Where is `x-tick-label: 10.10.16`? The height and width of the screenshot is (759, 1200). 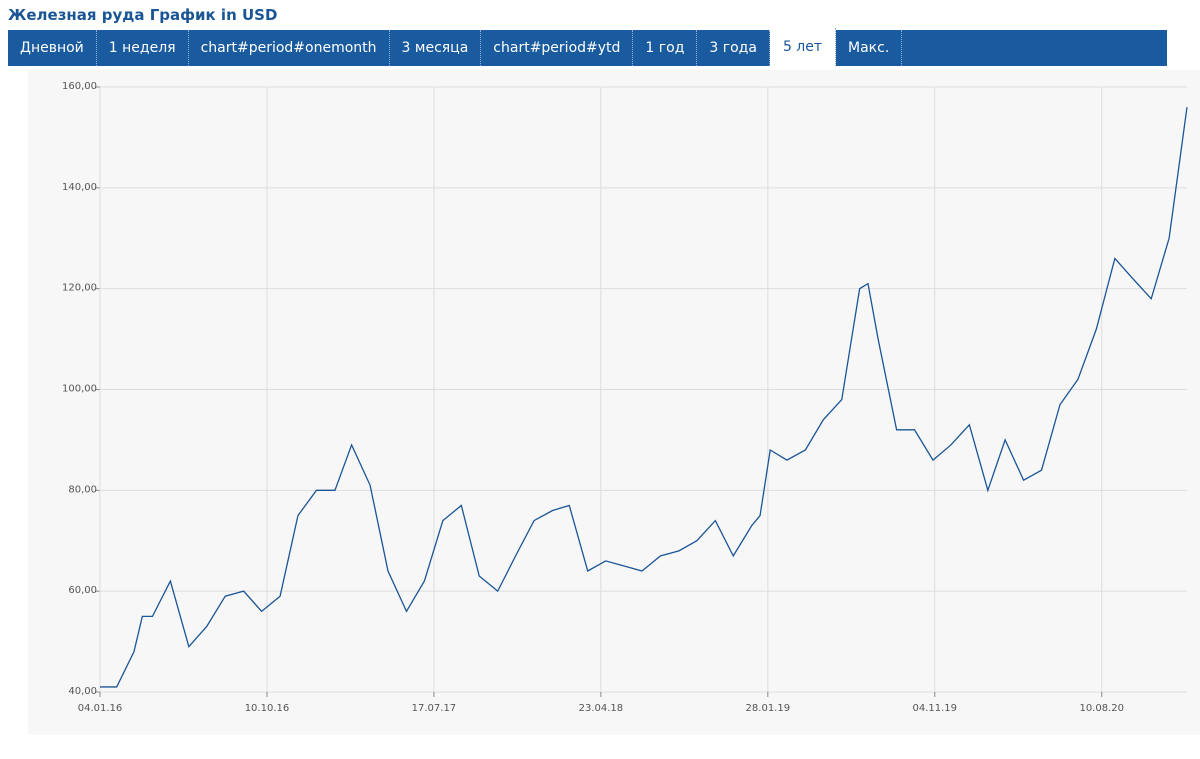
x-tick-label: 10.10.16 is located at coordinates (267, 708).